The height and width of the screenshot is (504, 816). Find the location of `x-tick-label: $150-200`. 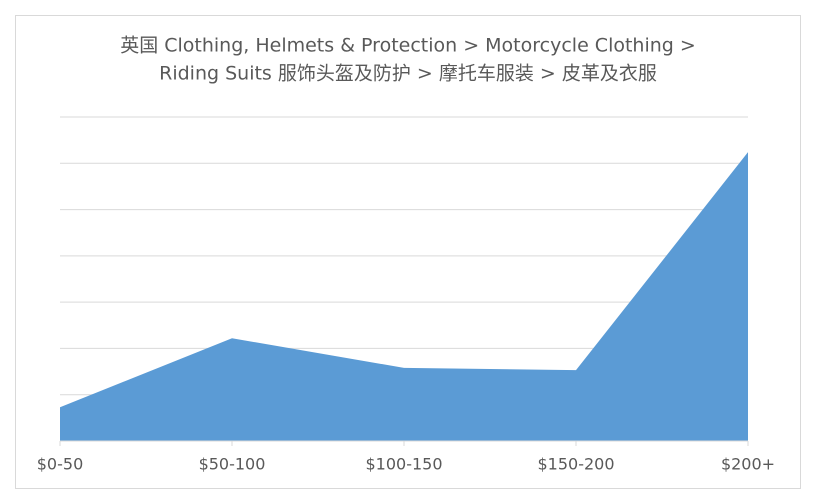

x-tick-label: $150-200 is located at coordinates (575, 464).